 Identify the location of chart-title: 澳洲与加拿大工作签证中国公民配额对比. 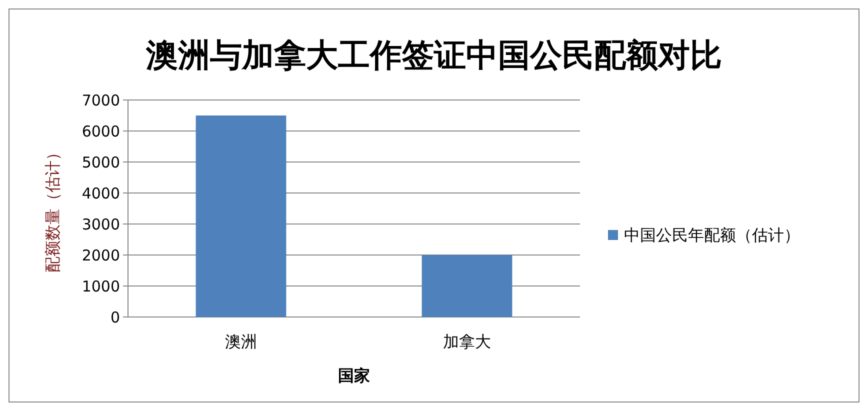
(433, 55).